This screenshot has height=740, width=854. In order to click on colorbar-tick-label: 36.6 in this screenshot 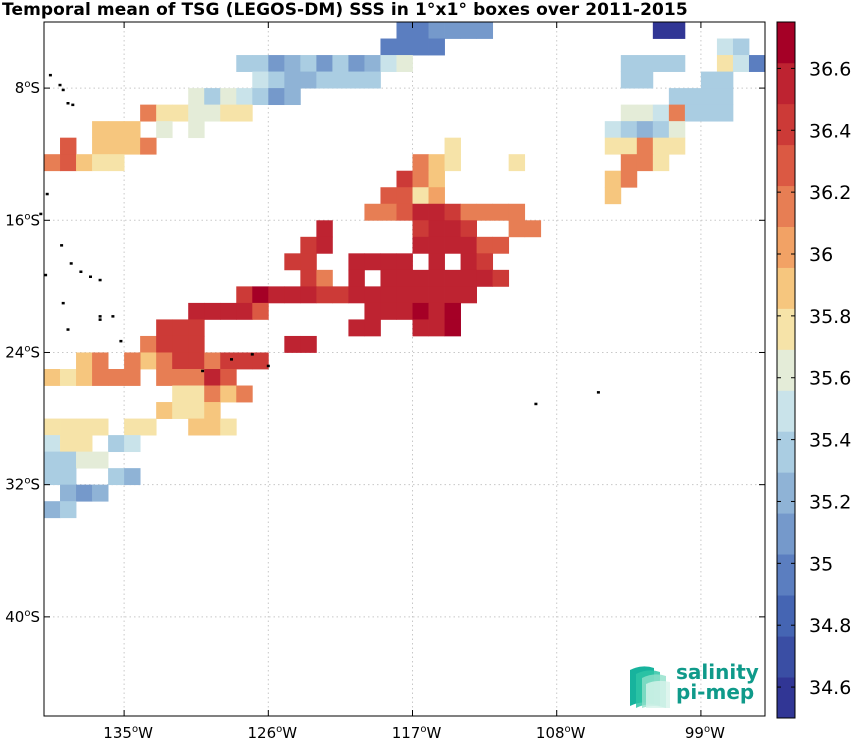, I will do `click(830, 69)`.